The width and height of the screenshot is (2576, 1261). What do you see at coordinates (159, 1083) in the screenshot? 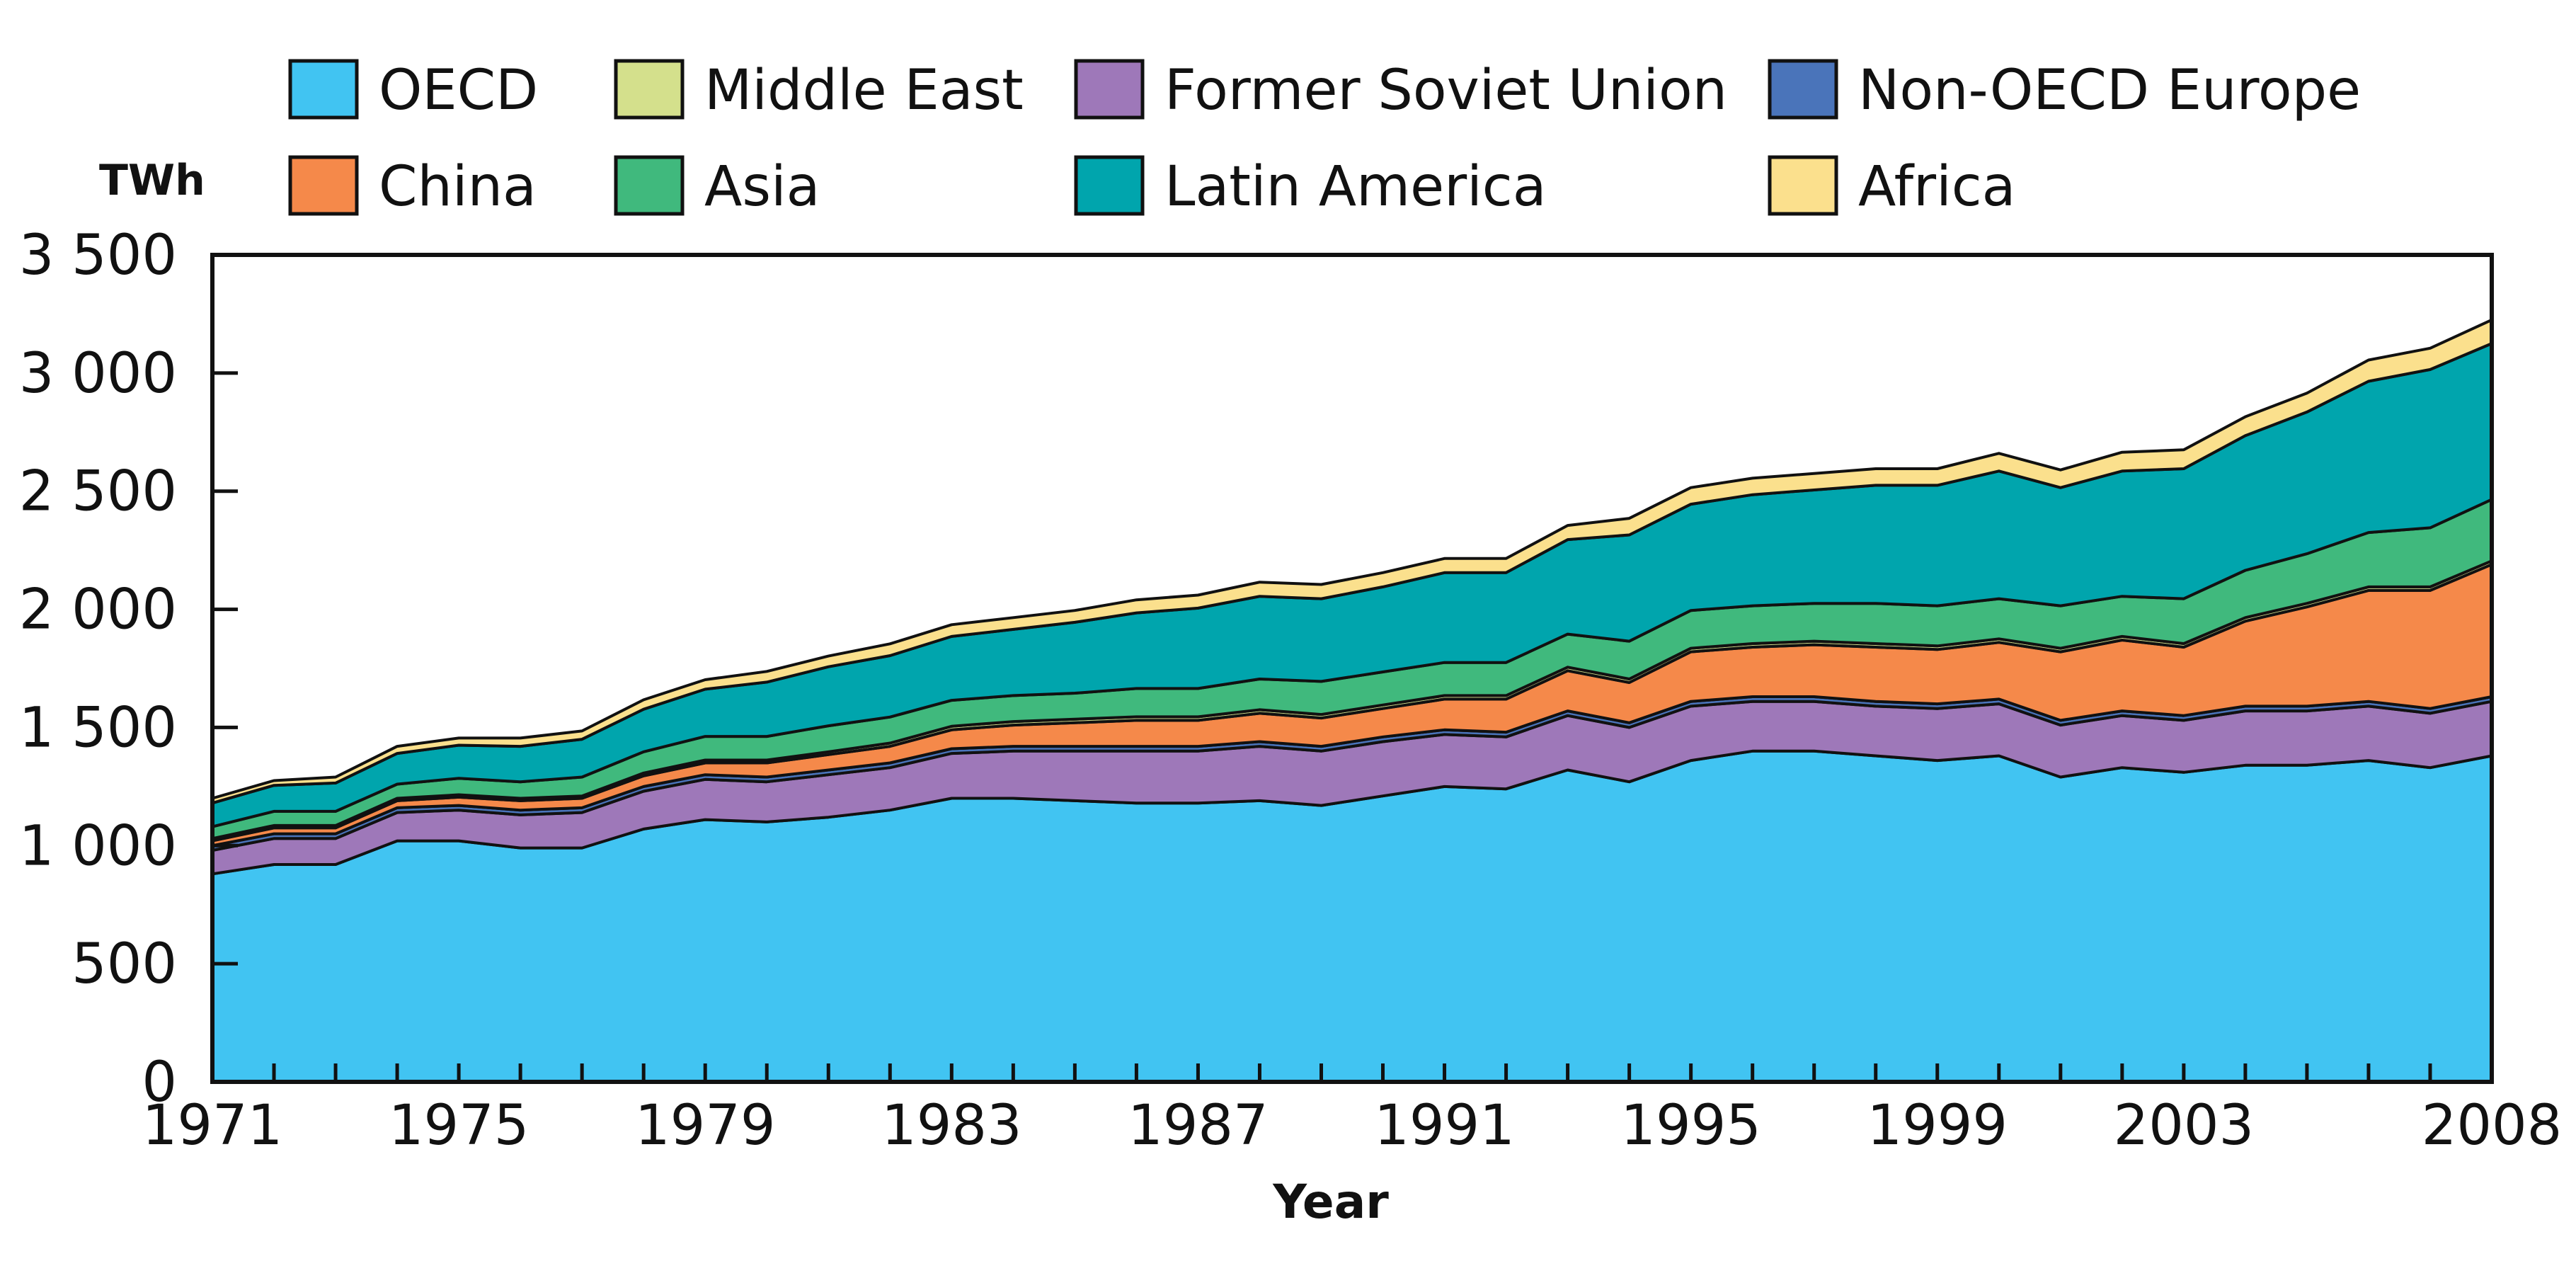
I see `y-tick-label: 0` at bounding box center [159, 1083].